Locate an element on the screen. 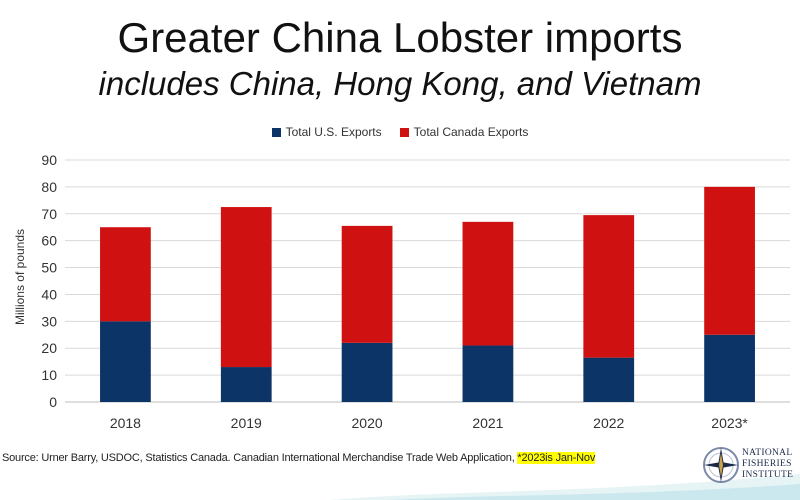  chart-legend: Total U.S. Exports Total Canada Exports is located at coordinates (400, 132).